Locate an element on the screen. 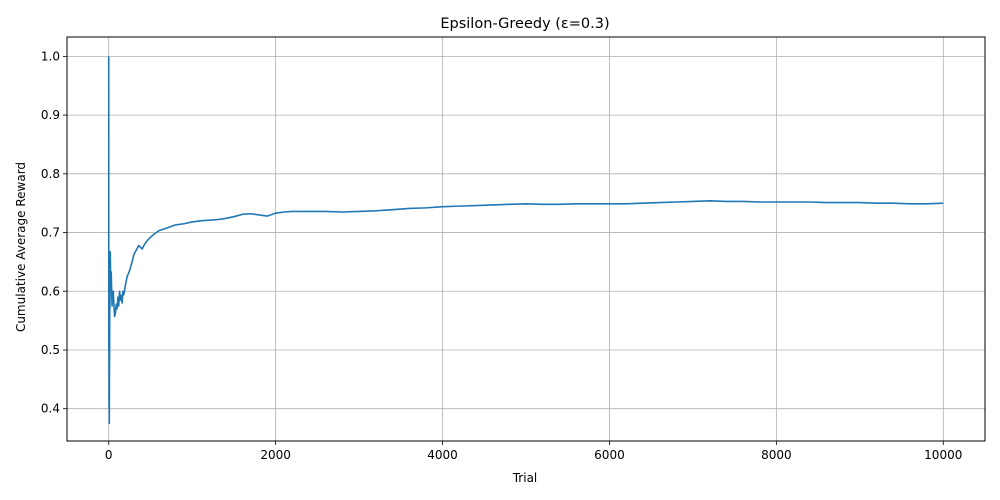 The image size is (1000, 500). y-tick-label: 0.5 is located at coordinates (50, 350).